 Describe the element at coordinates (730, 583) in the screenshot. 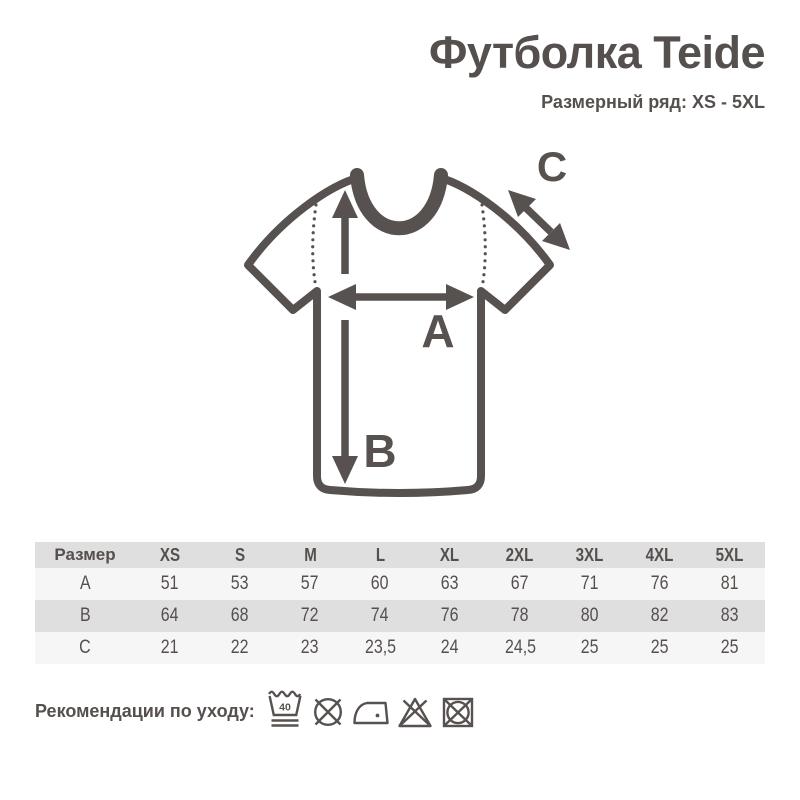

I see `cell-a-5xl: 81` at that location.